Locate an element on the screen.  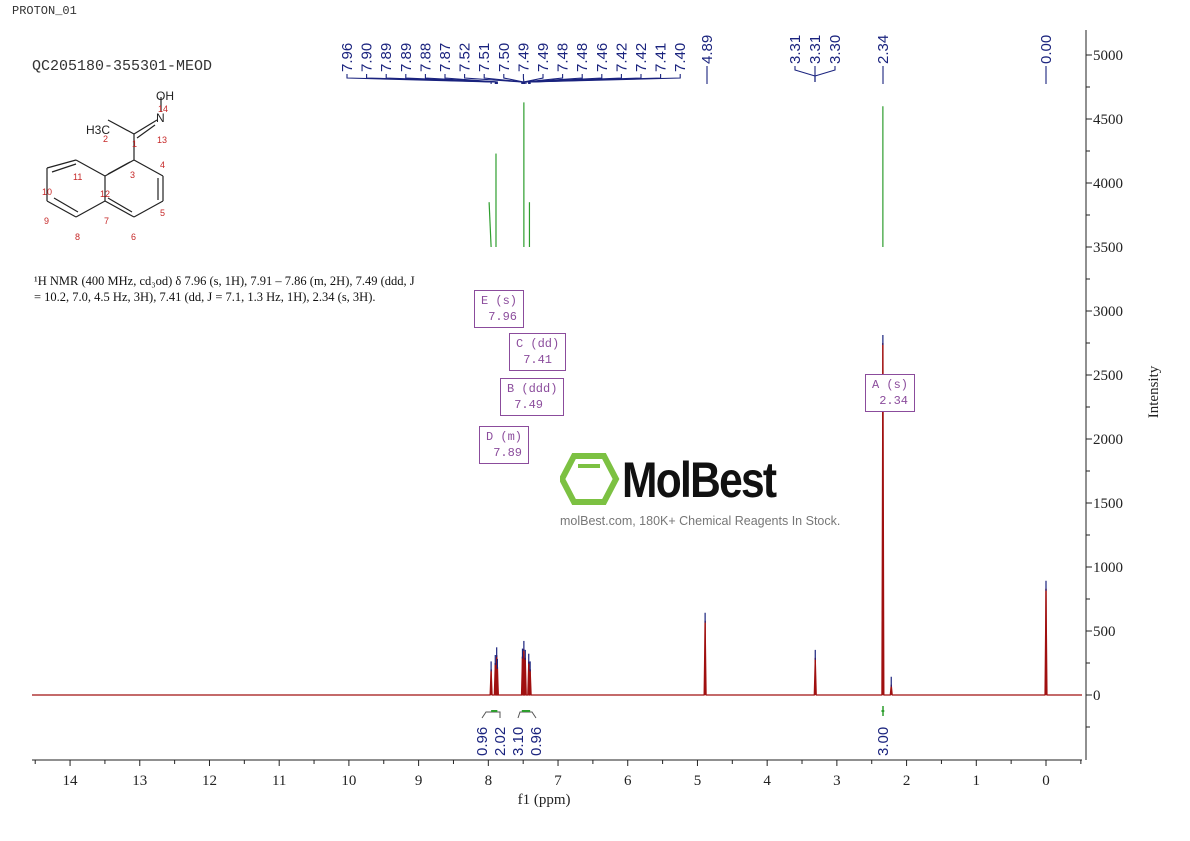
structure-atom-label: 9 is located at coordinates (46, 221).